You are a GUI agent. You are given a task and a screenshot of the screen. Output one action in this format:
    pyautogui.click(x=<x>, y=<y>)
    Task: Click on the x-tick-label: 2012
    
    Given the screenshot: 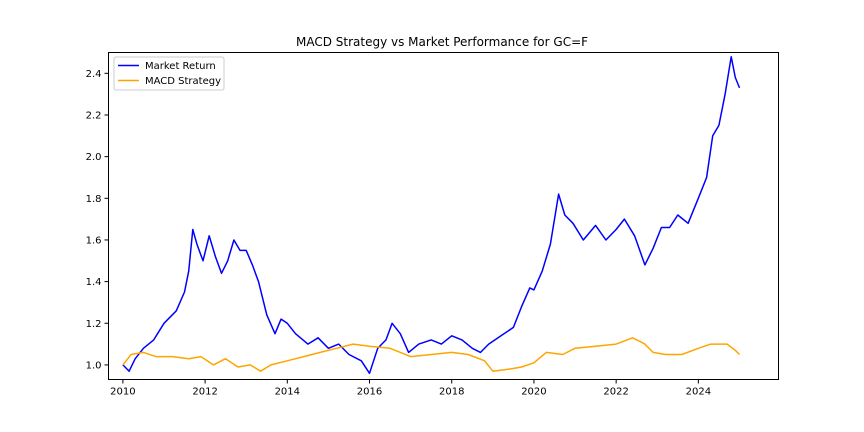 What is the action you would take?
    pyautogui.click(x=204, y=392)
    